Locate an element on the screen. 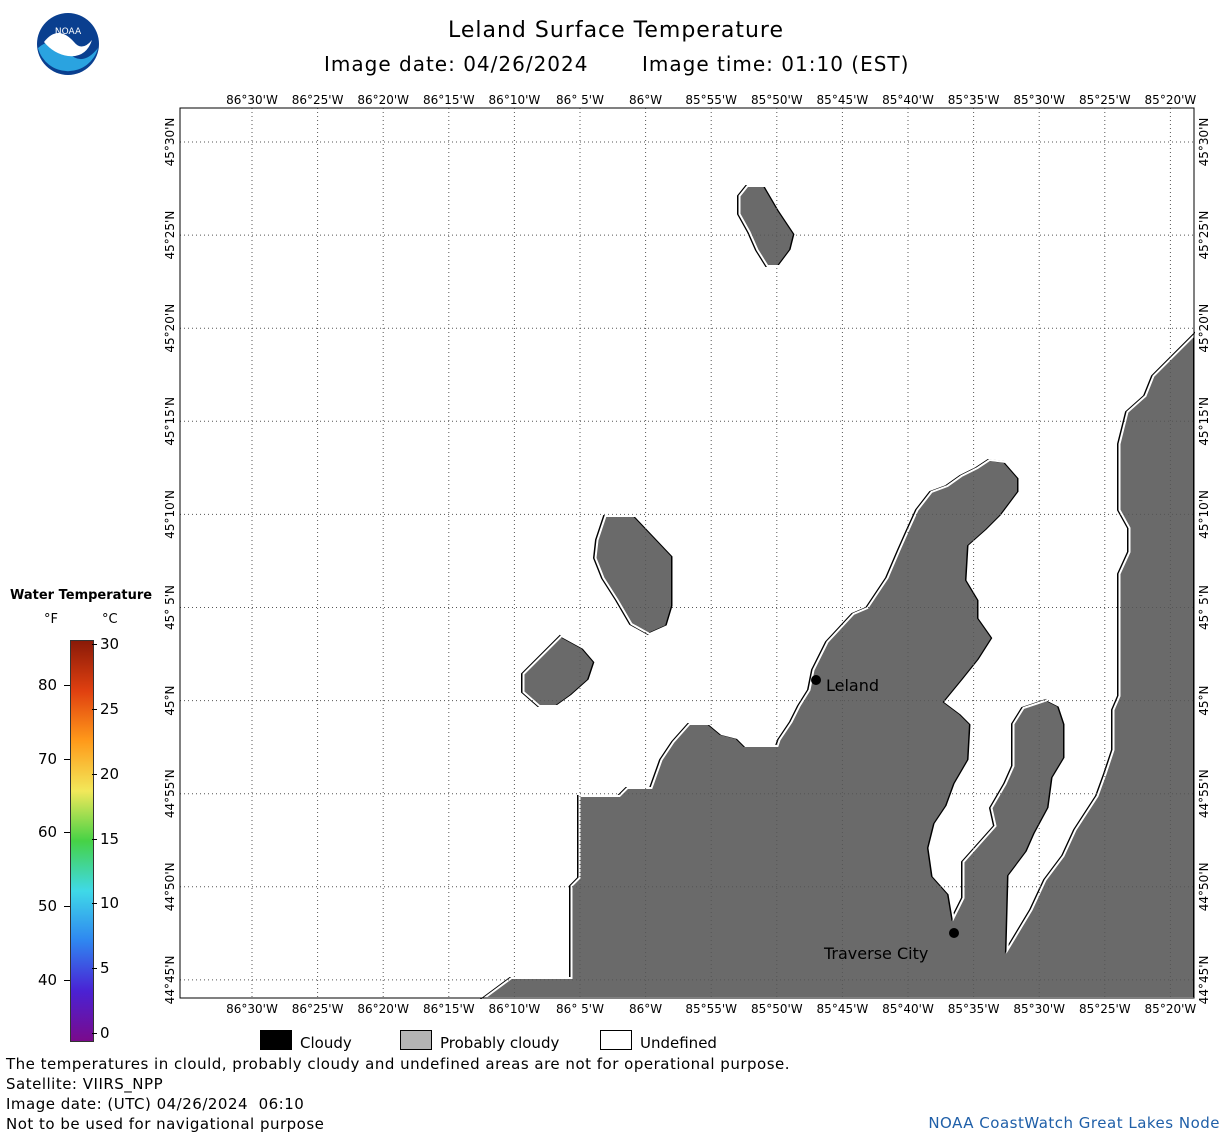 This screenshot has height=1140, width=1232. lon-tick-label-bottom: 85°25'W is located at coordinates (1105, 1009).